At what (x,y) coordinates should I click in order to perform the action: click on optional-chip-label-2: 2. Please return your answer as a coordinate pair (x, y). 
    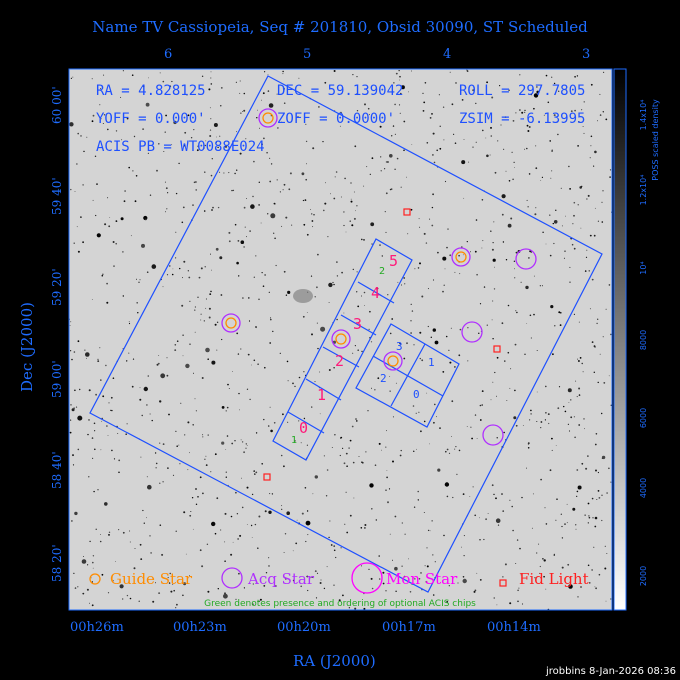
    Looking at the image, I should click on (382, 271).